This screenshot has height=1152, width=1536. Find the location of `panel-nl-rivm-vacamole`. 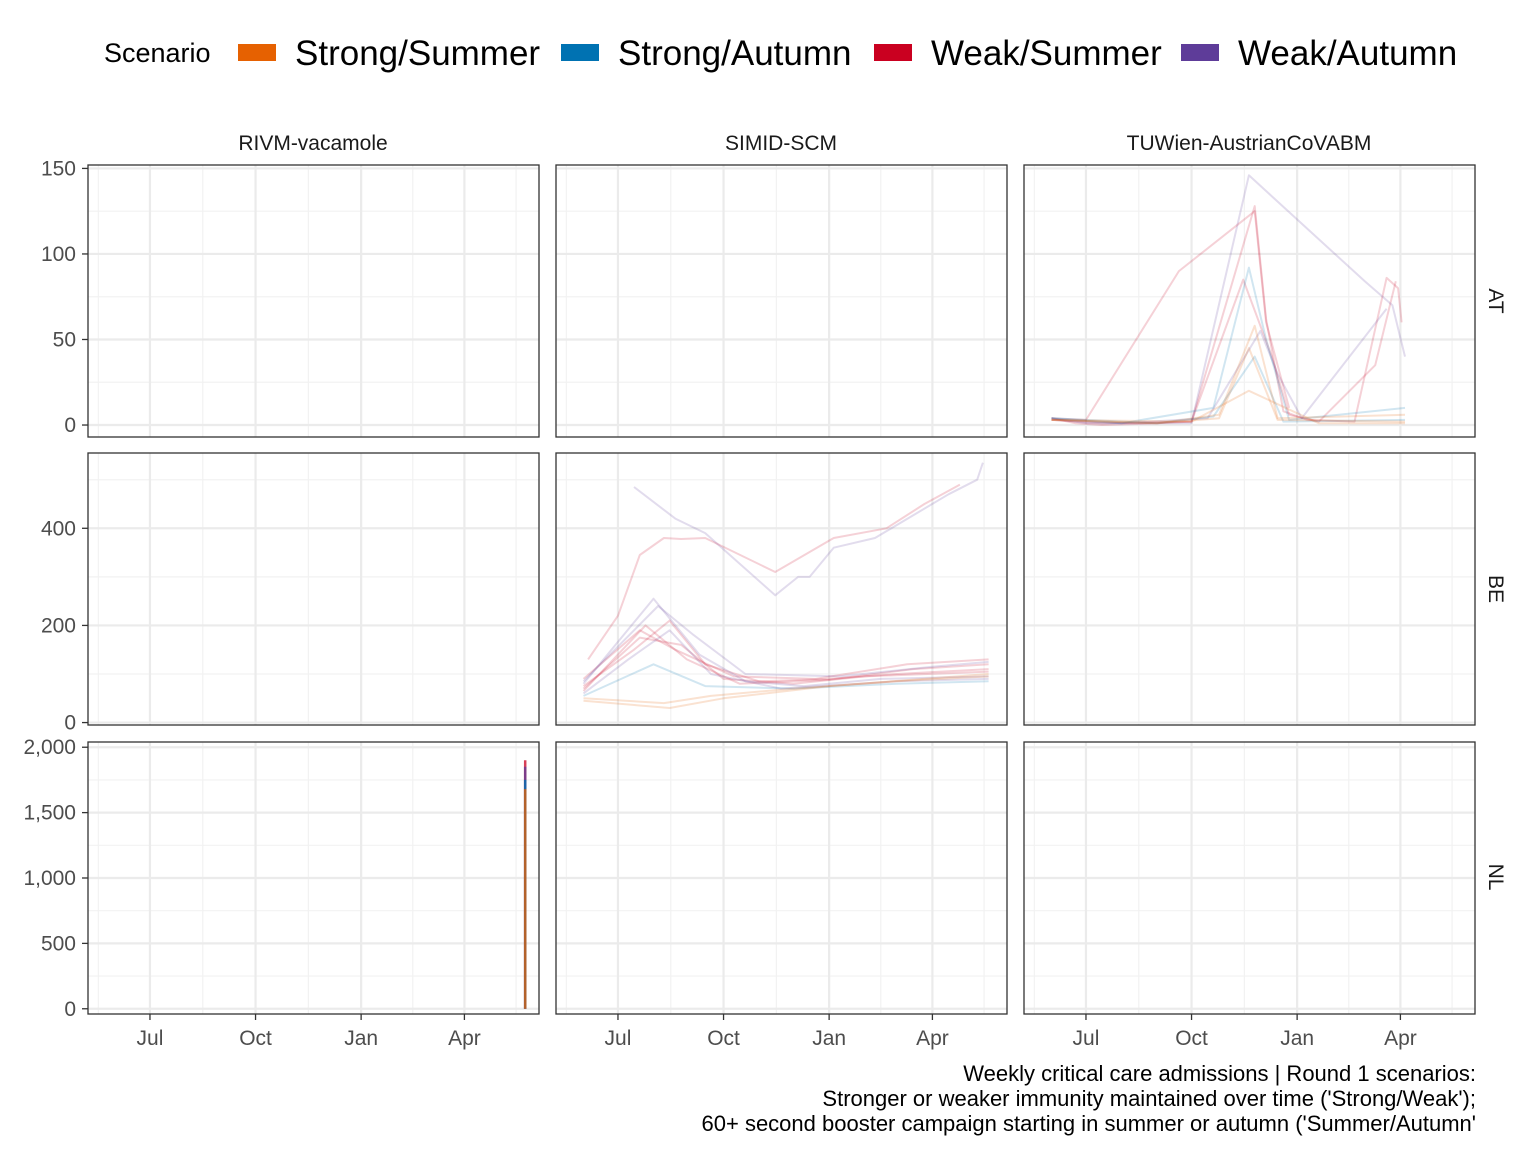

panel-nl-rivm-vacamole is located at coordinates (313, 878).